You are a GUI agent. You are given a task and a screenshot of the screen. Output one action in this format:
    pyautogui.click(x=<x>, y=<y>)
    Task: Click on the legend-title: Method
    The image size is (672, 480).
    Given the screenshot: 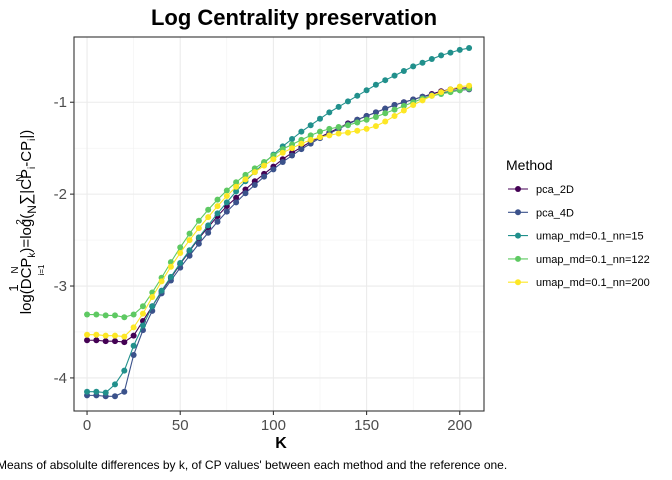 What is the action you would take?
    pyautogui.click(x=529, y=165)
    